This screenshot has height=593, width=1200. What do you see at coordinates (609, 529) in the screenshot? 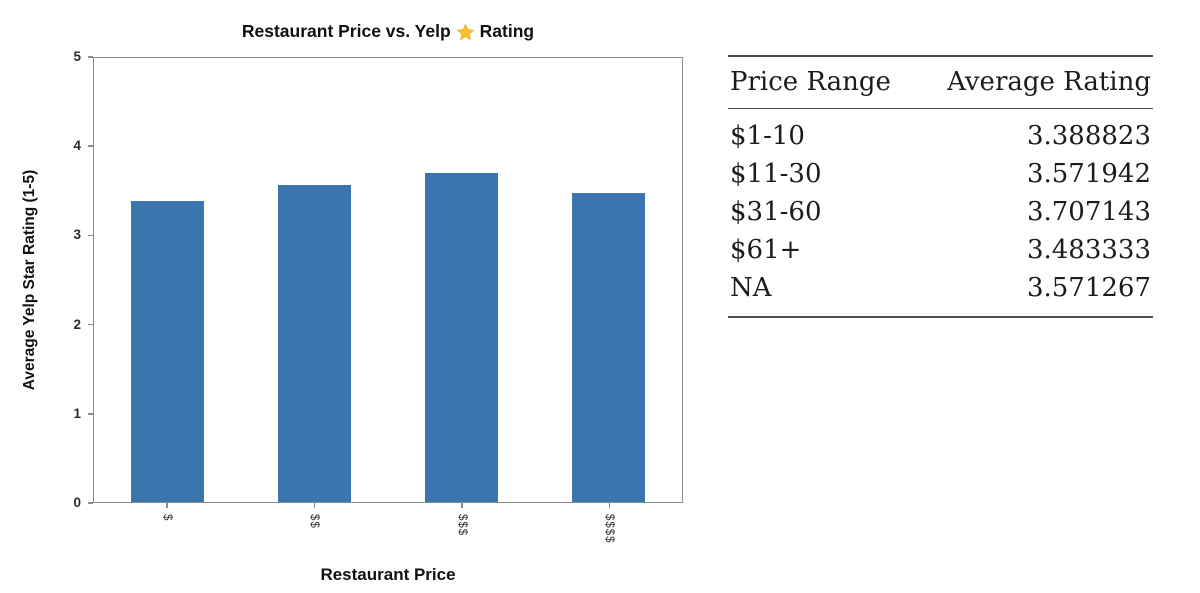
I see `x-tick-label: $$$$` at bounding box center [609, 529].